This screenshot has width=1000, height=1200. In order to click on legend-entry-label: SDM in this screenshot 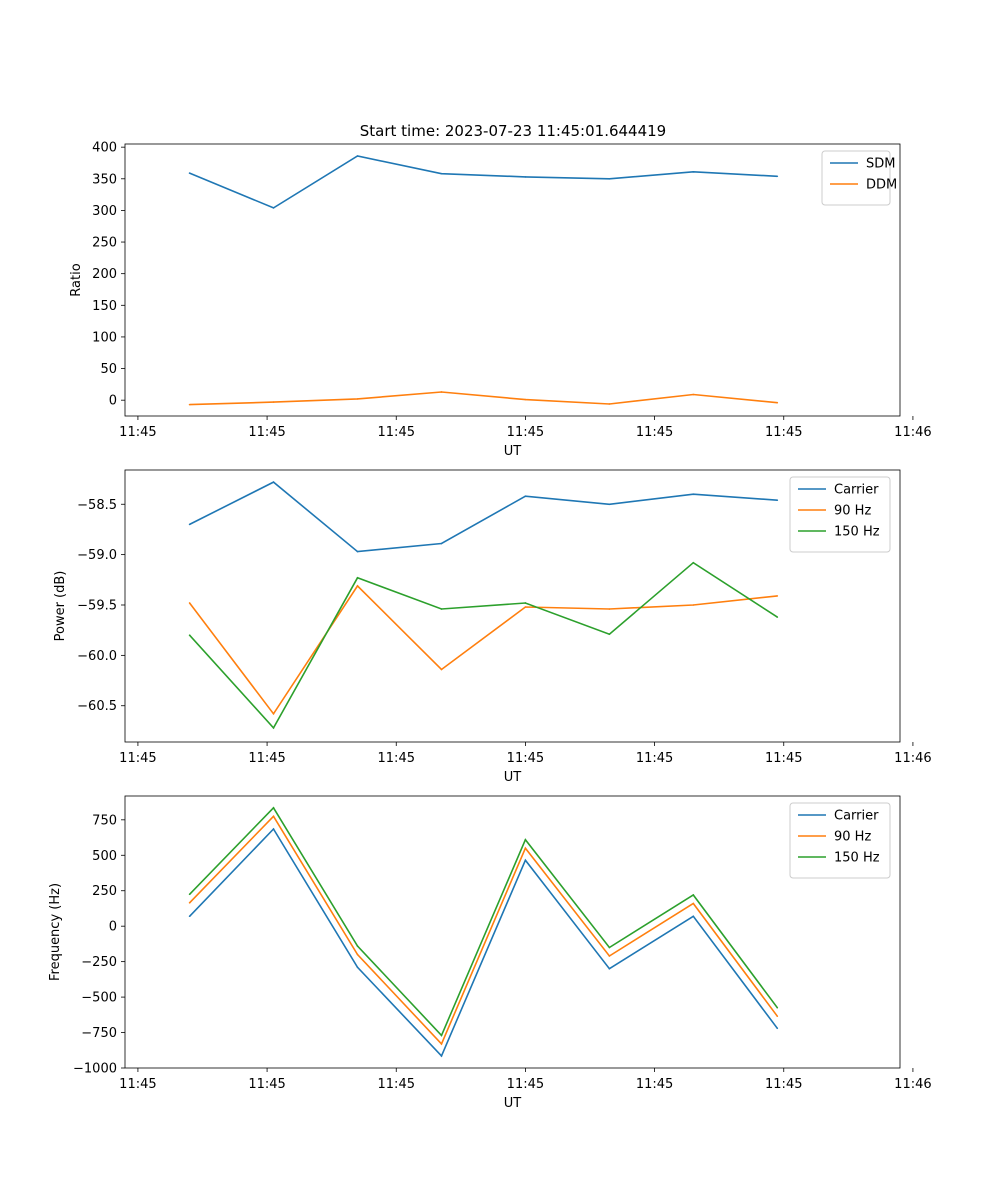, I will do `click(880, 164)`.